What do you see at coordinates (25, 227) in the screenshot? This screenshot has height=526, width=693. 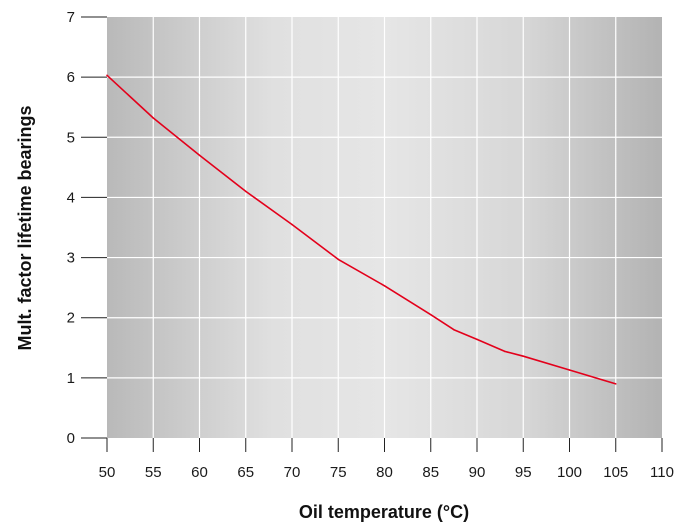 I see `y-axis-title: Mult. factor lifetime bearings` at bounding box center [25, 227].